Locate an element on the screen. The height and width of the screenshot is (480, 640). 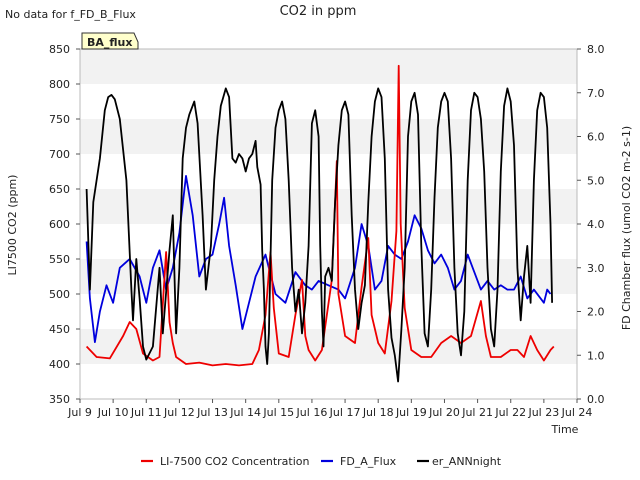
legend-item-er-annnight: er_ANNnight is located at coordinates (459, 461).